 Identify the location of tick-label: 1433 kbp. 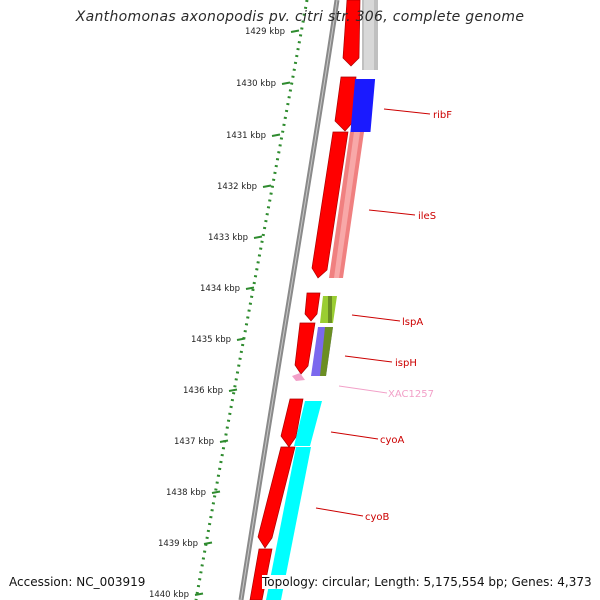
(228, 238).